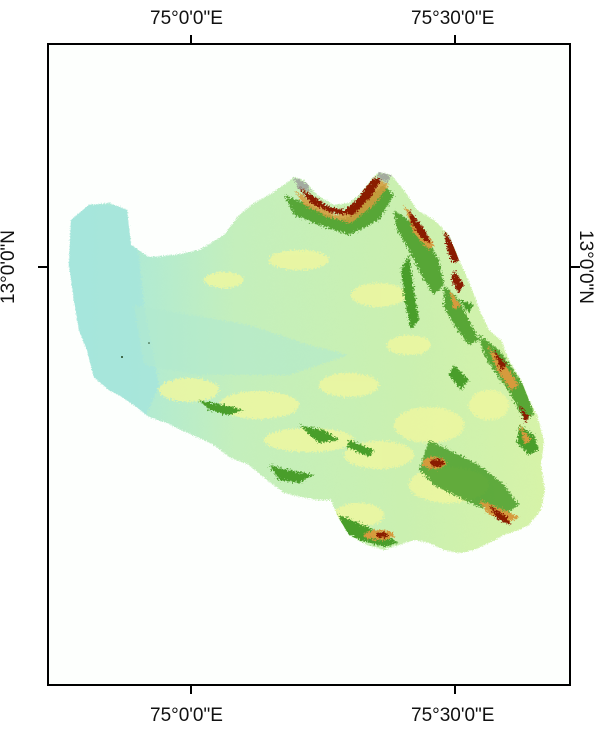  What do you see at coordinates (186, 18) in the screenshot?
I see `top-lon-label-1: 75°0'0"E` at bounding box center [186, 18].